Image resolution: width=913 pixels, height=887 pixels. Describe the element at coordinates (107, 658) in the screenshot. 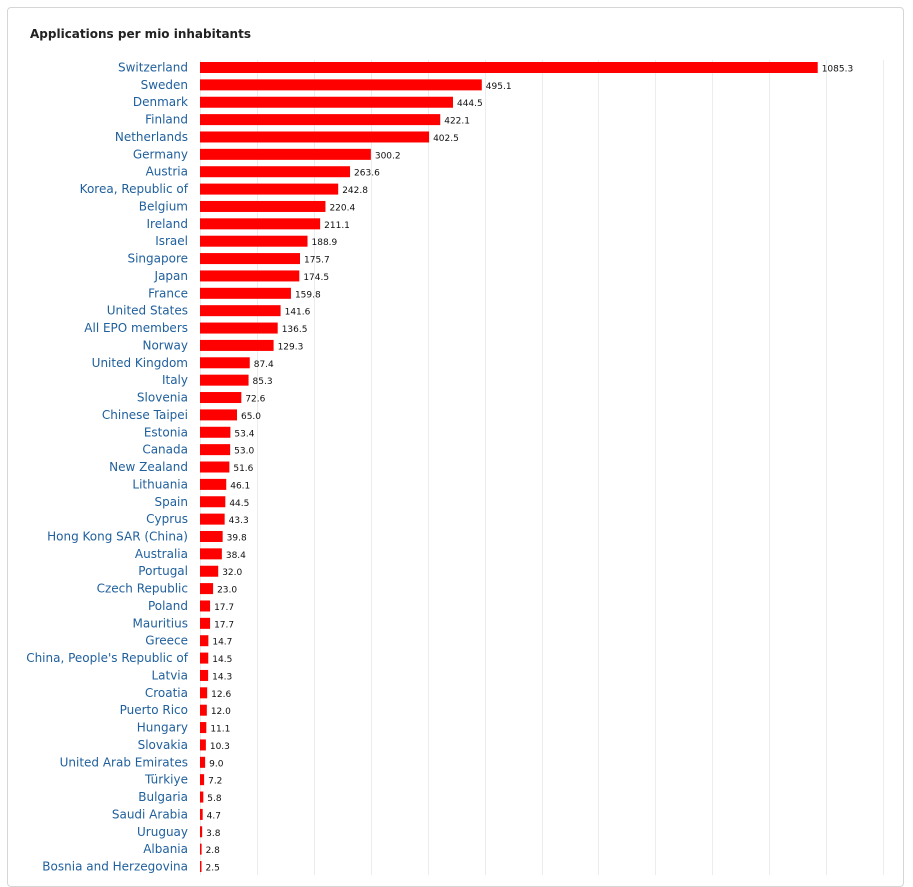

I see `category-label: China, People's Republic of` at that location.